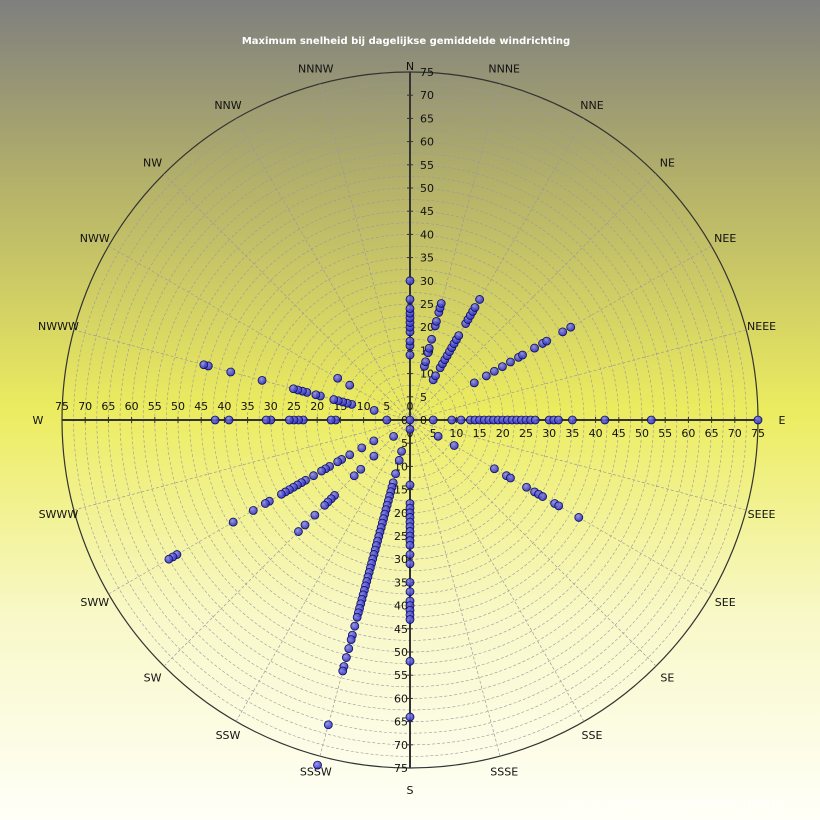 The height and width of the screenshot is (820, 820). Describe the element at coordinates (667, 163) in the screenshot. I see `direction-label-ne: NE` at that location.